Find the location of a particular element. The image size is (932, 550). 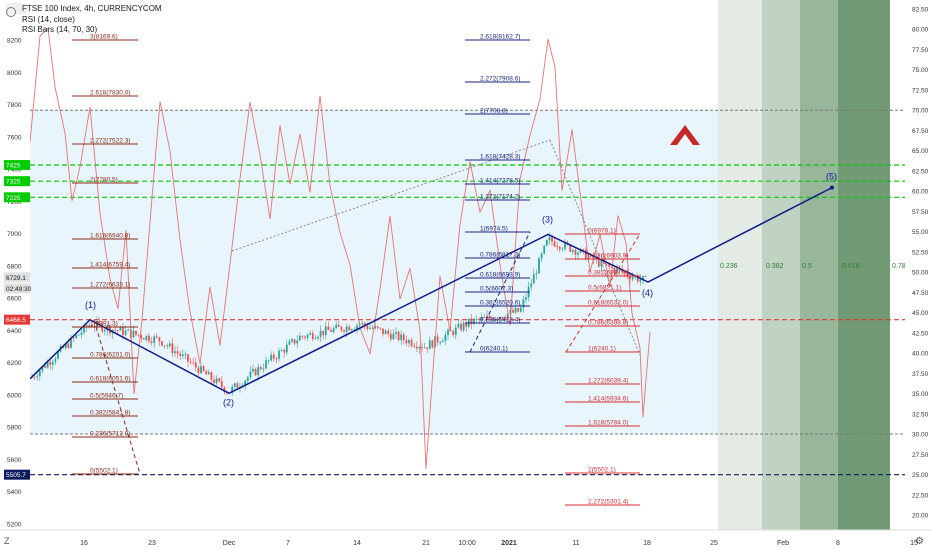

elliott-wave-label: (5) is located at coordinates (831, 177).